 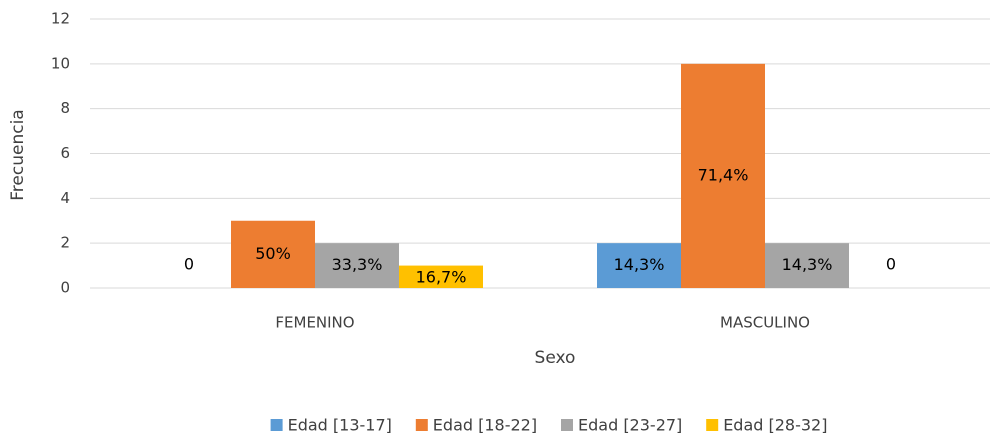 I want to click on y-tick-label: 4, so click(x=65, y=198).